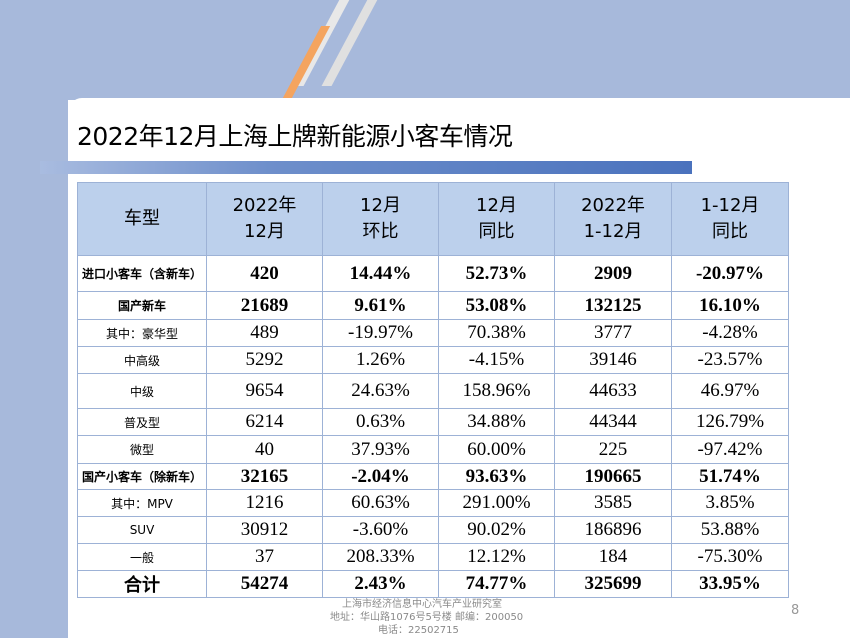  What do you see at coordinates (380, 422) in the screenshot?
I see `table-cell: 0.63%` at bounding box center [380, 422].